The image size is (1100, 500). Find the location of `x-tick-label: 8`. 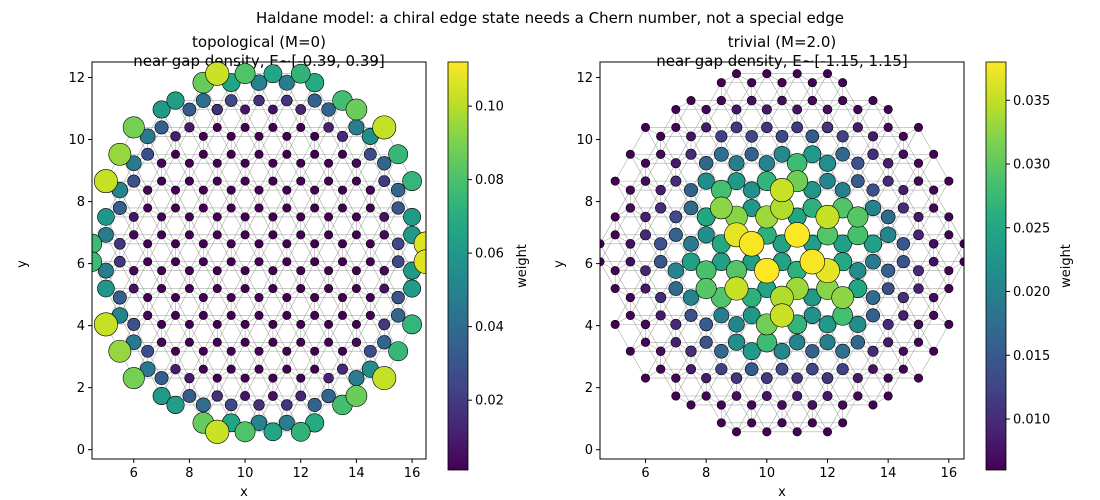

x-tick-label: 8 is located at coordinates (706, 473).